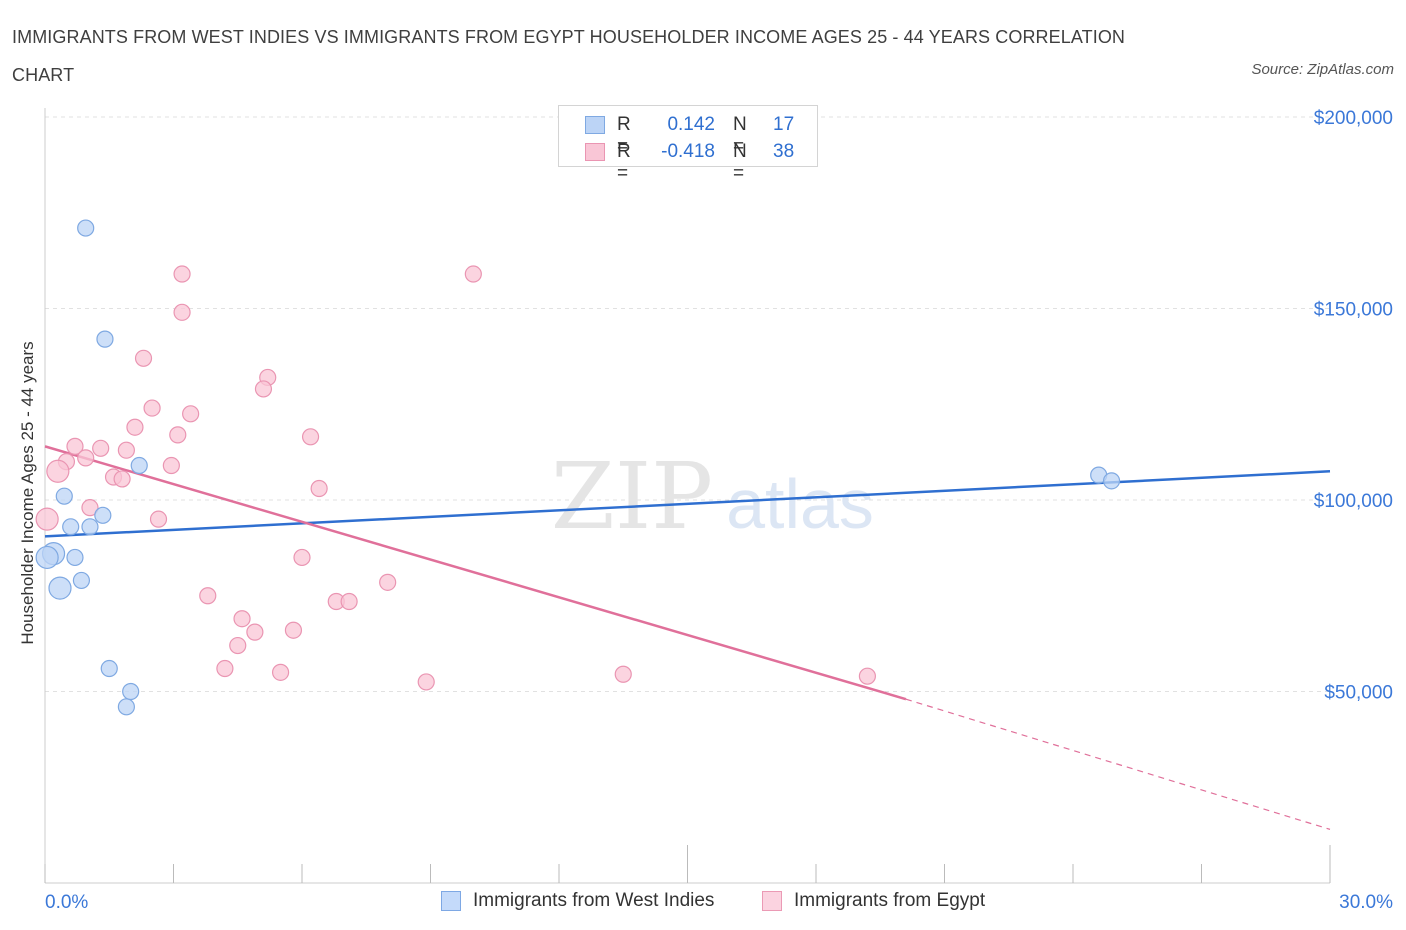 The image size is (1406, 930). Describe the element at coordinates (1366, 902) in the screenshot. I see `x-tick-label-max: 30.0%` at that location.